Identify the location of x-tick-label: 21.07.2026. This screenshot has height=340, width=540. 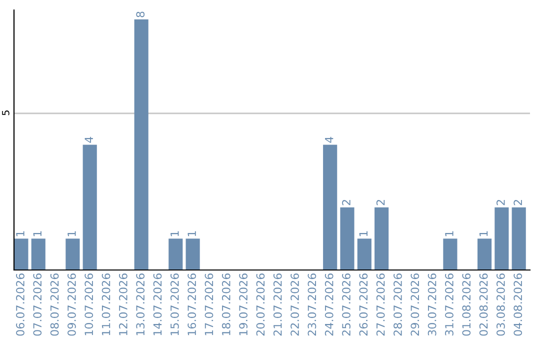
(277, 304).